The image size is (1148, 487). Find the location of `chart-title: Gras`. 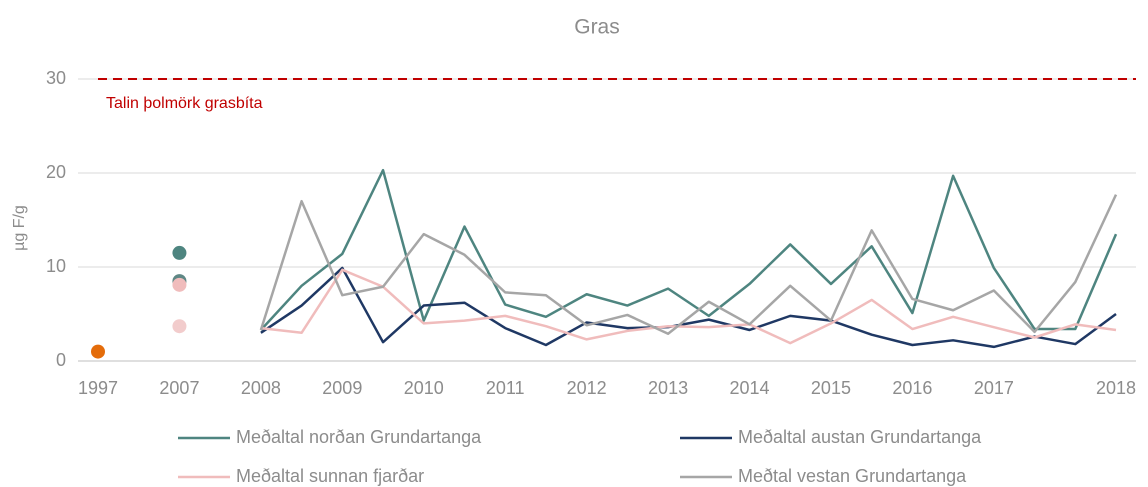

chart-title: Gras is located at coordinates (597, 27).